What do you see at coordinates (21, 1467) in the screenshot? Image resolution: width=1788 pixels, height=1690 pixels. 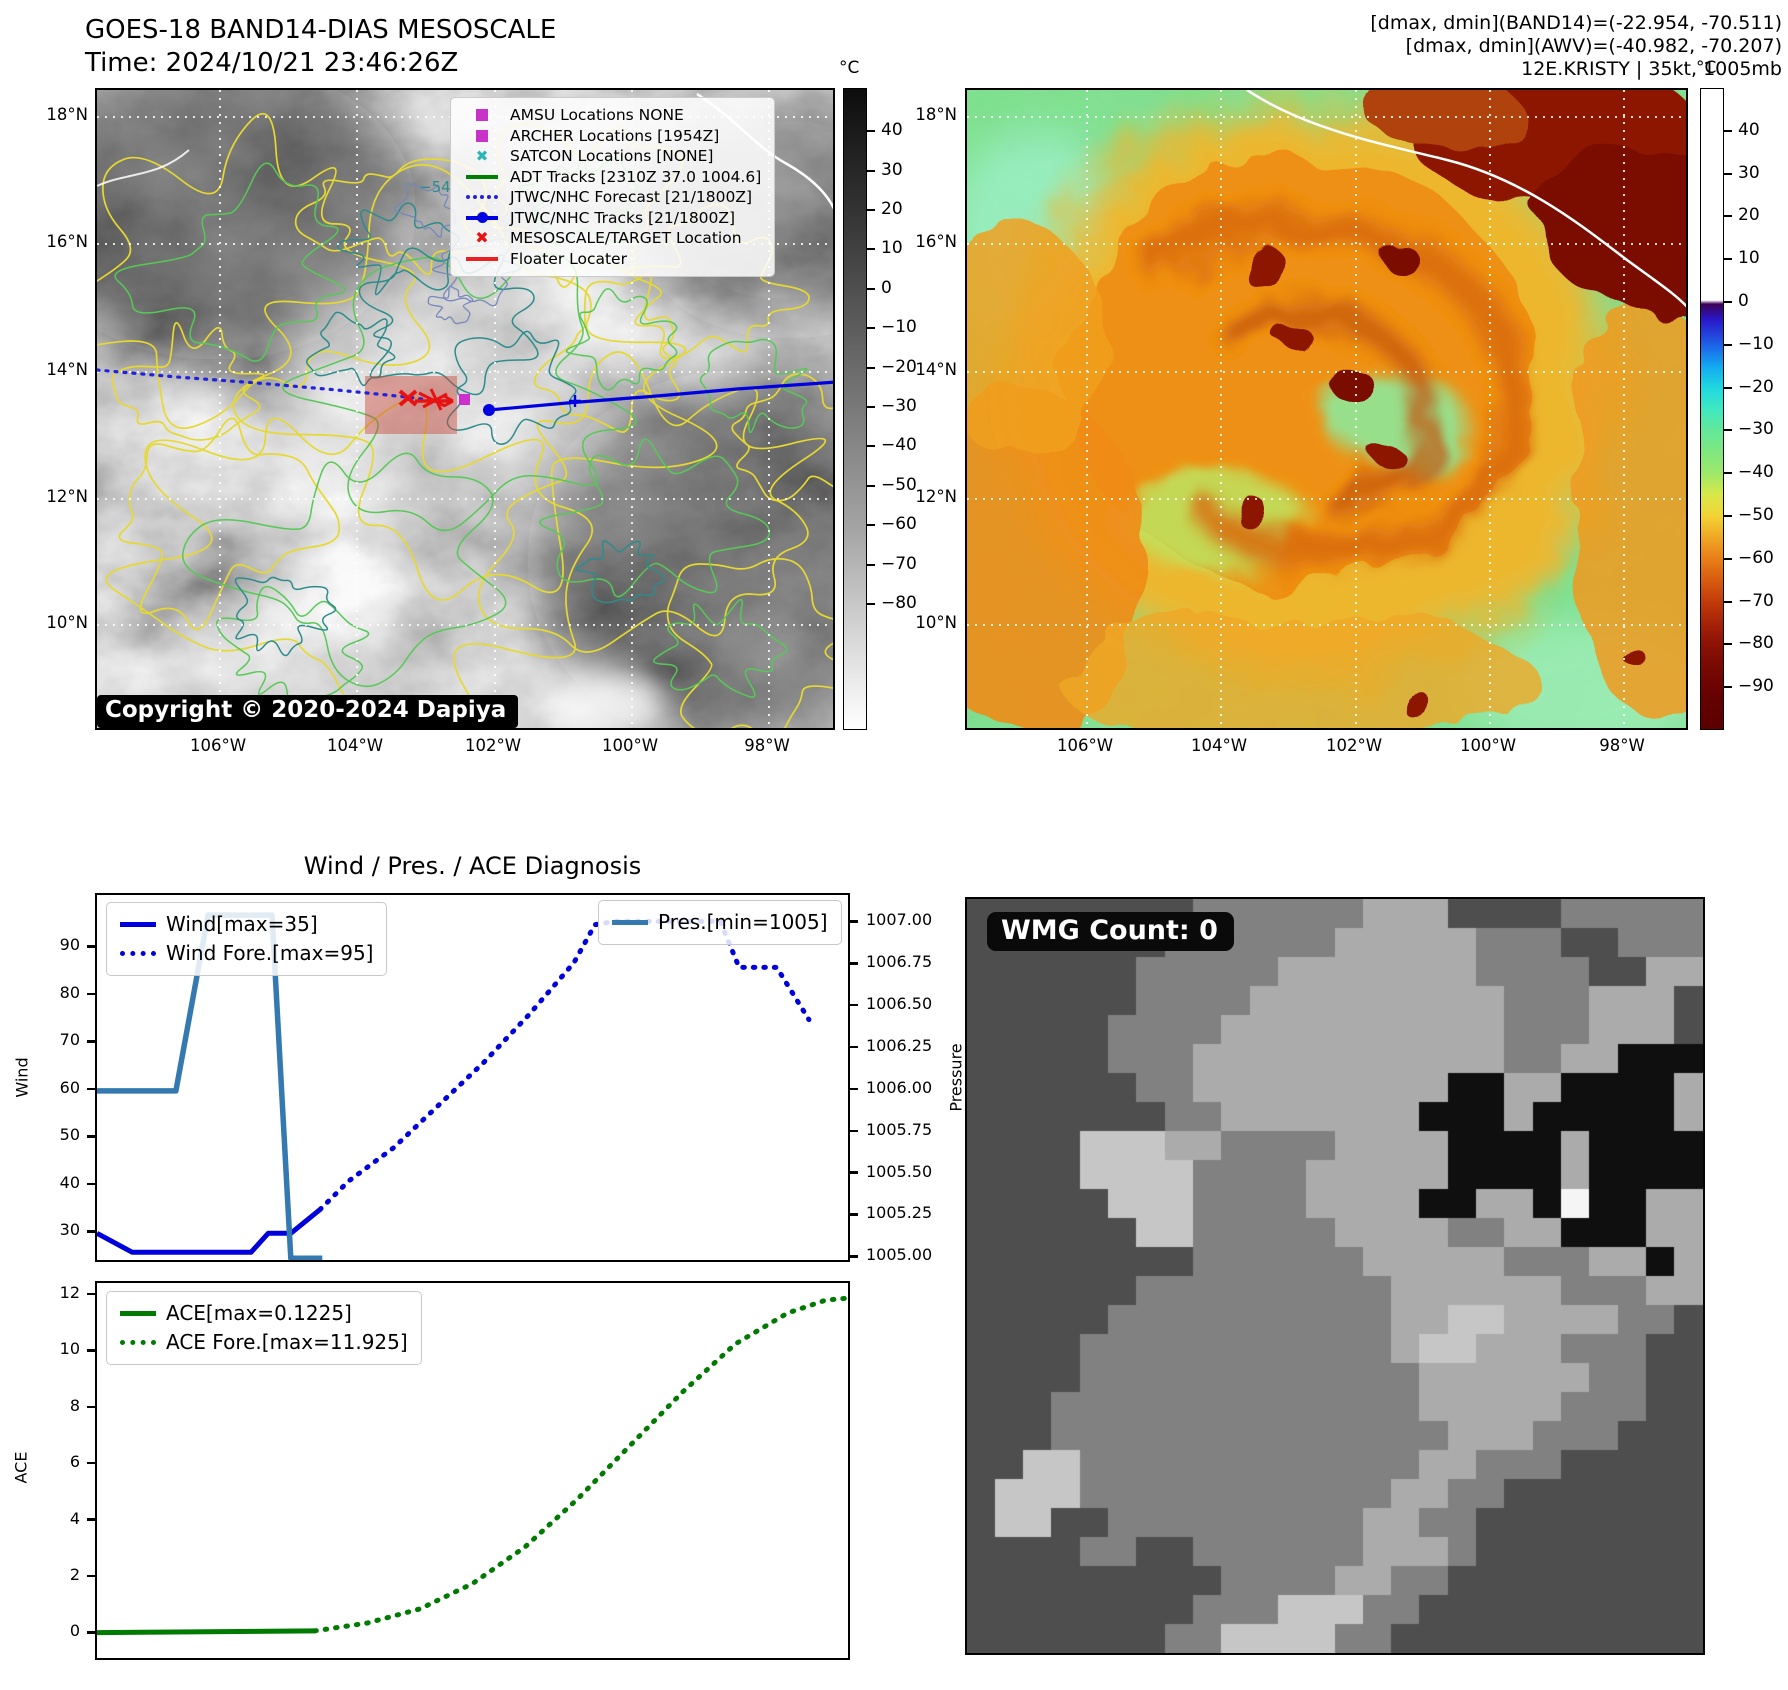 I see `ace-axis-label: ACE` at bounding box center [21, 1467].